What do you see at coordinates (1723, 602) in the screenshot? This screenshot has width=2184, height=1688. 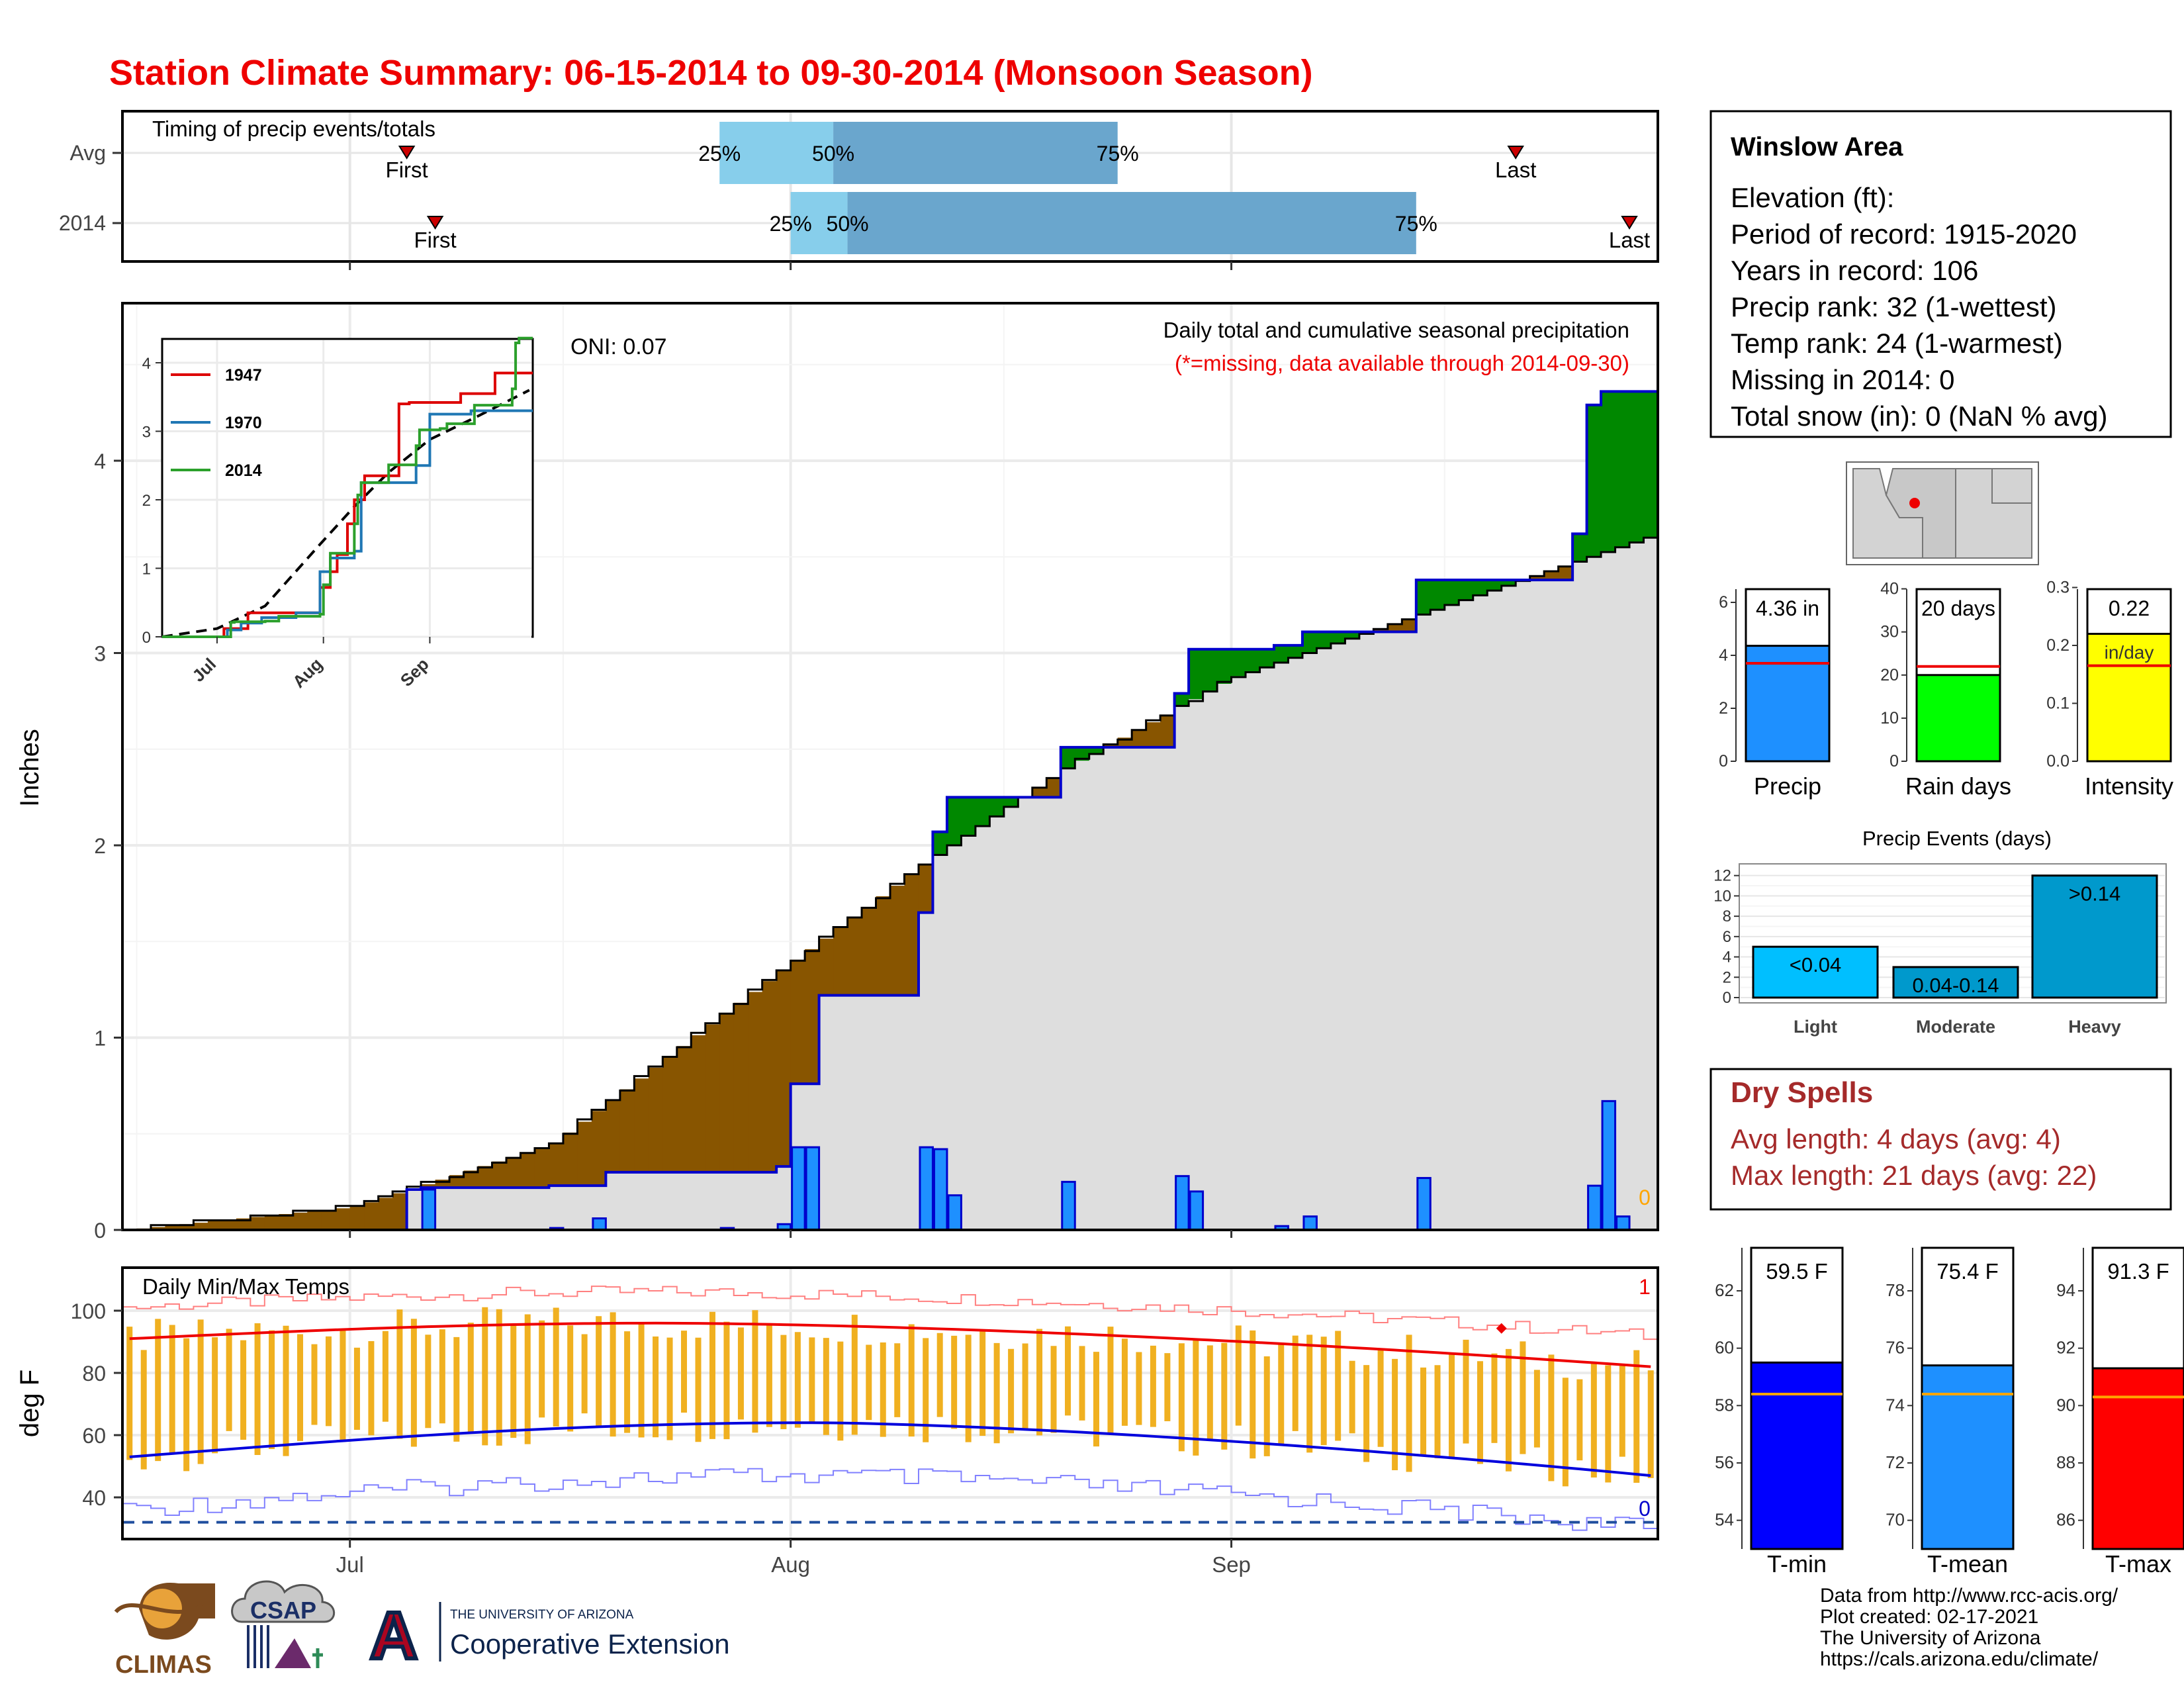 I see `summary-tick-label: 6` at bounding box center [1723, 602].